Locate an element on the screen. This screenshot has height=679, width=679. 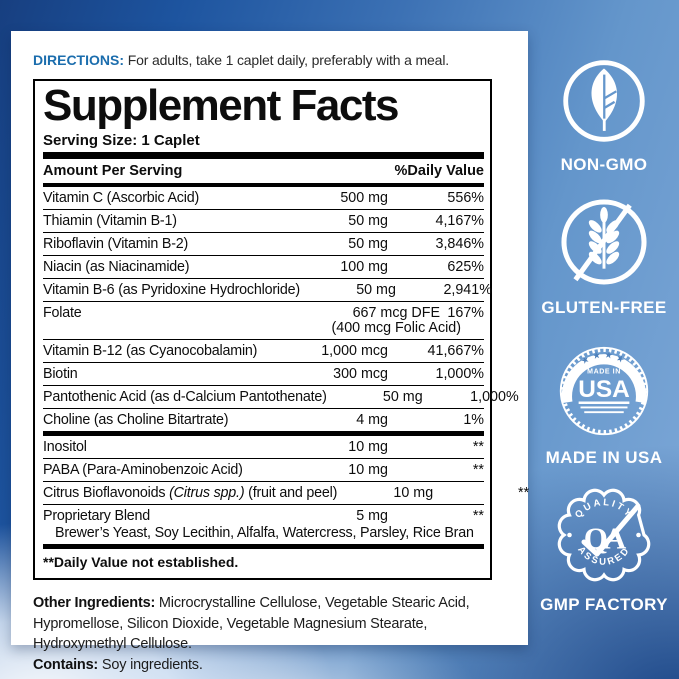
facts-header-row: Amount Per Serving %Daily Value is located at coordinates (263, 171).